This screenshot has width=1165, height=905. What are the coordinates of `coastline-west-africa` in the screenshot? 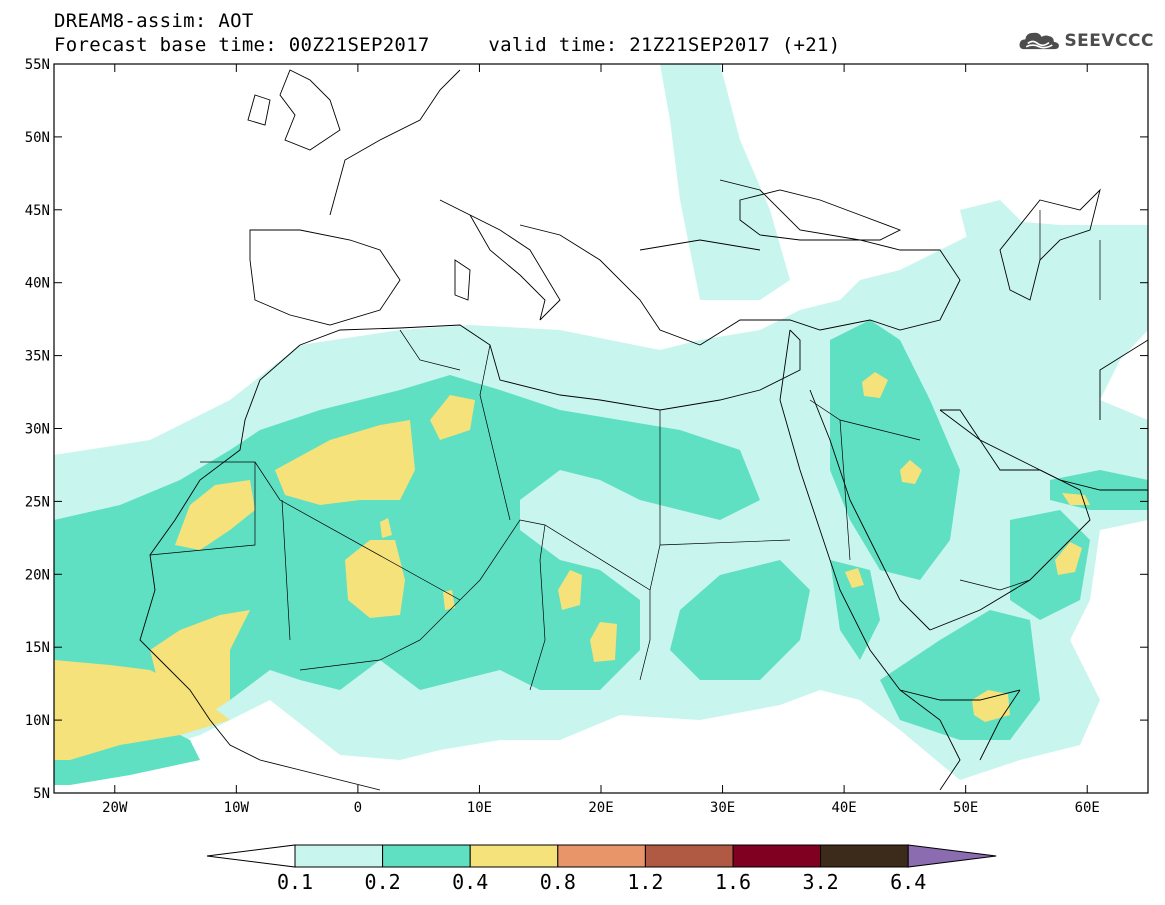 It's located at (260, 567).